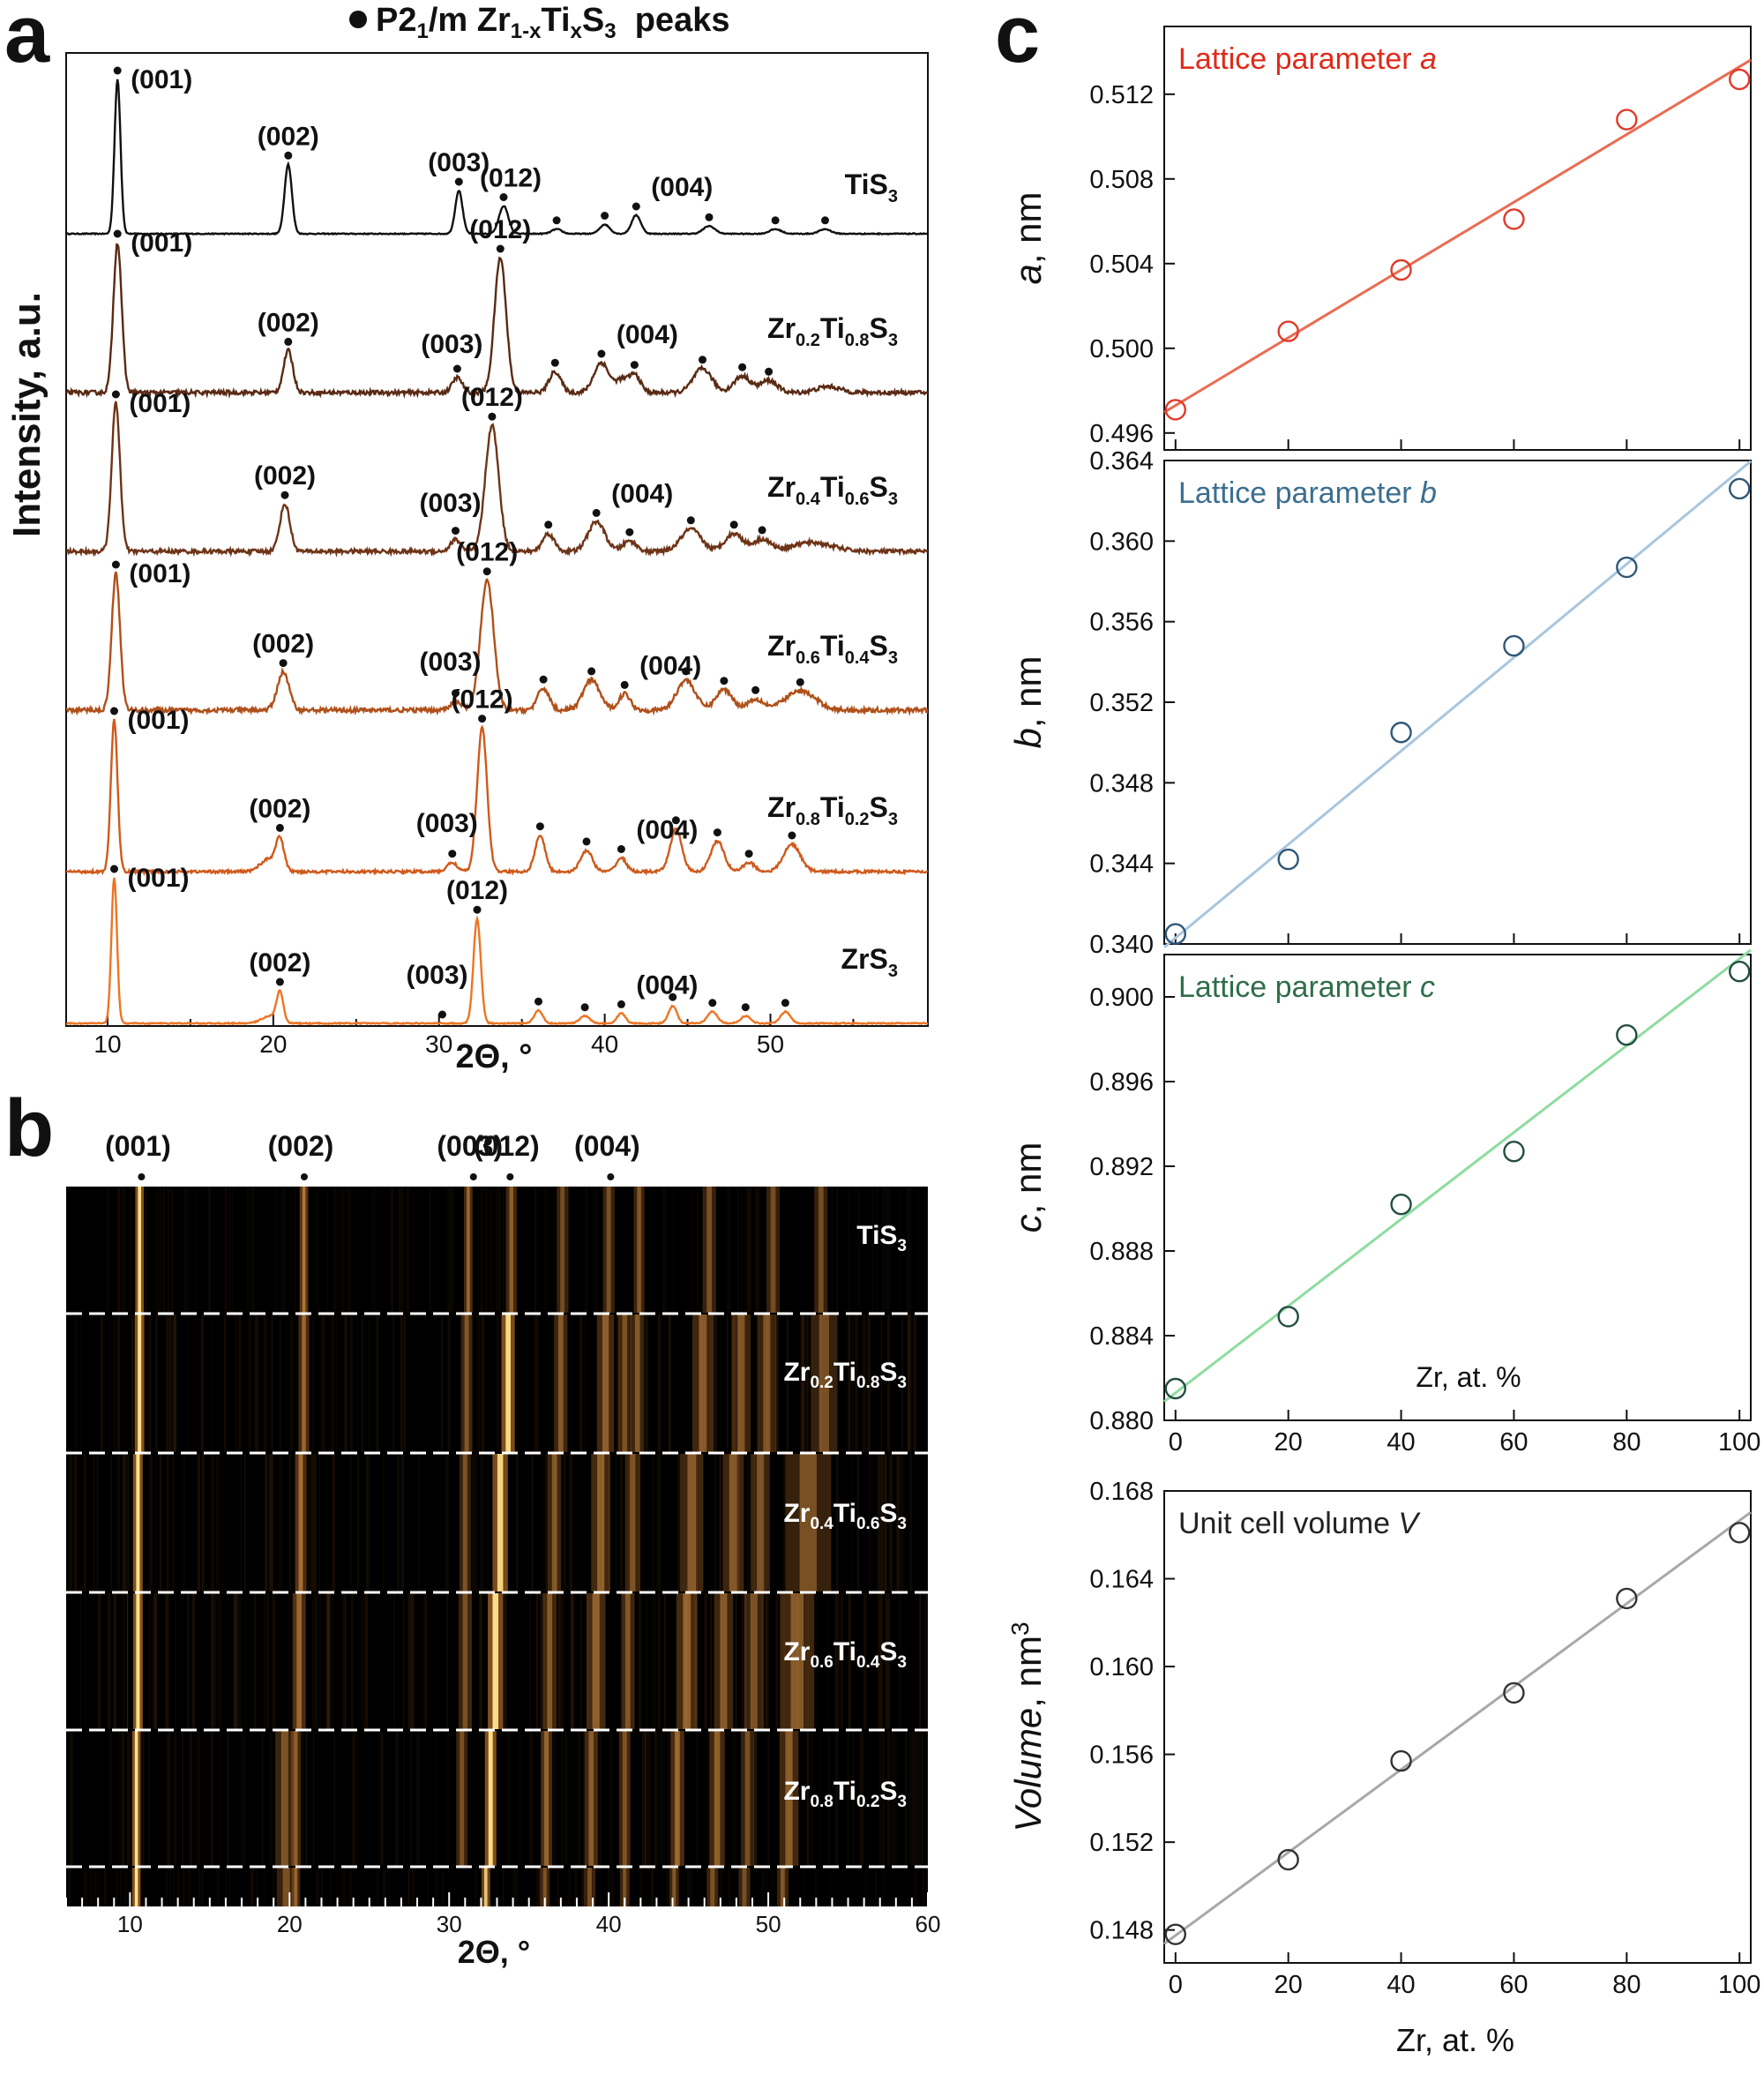 Image resolution: width=1764 pixels, height=2097 pixels. I want to click on legend-text: P21/m Zr1-xTixS3 peaks, so click(552, 22).